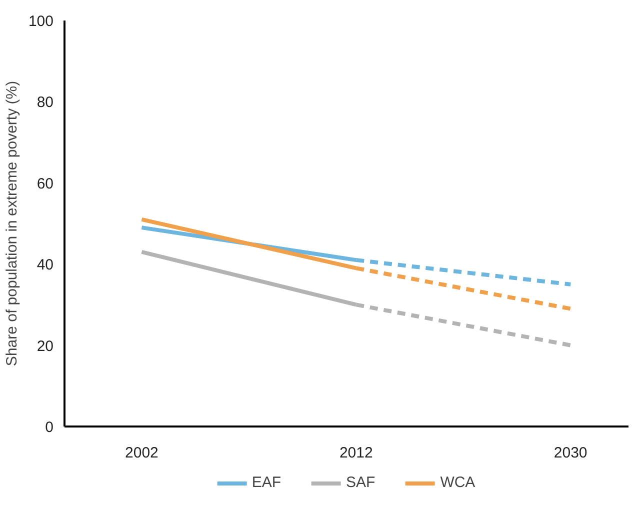 This screenshot has height=507, width=632. I want to click on legend-label: SAF, so click(361, 482).